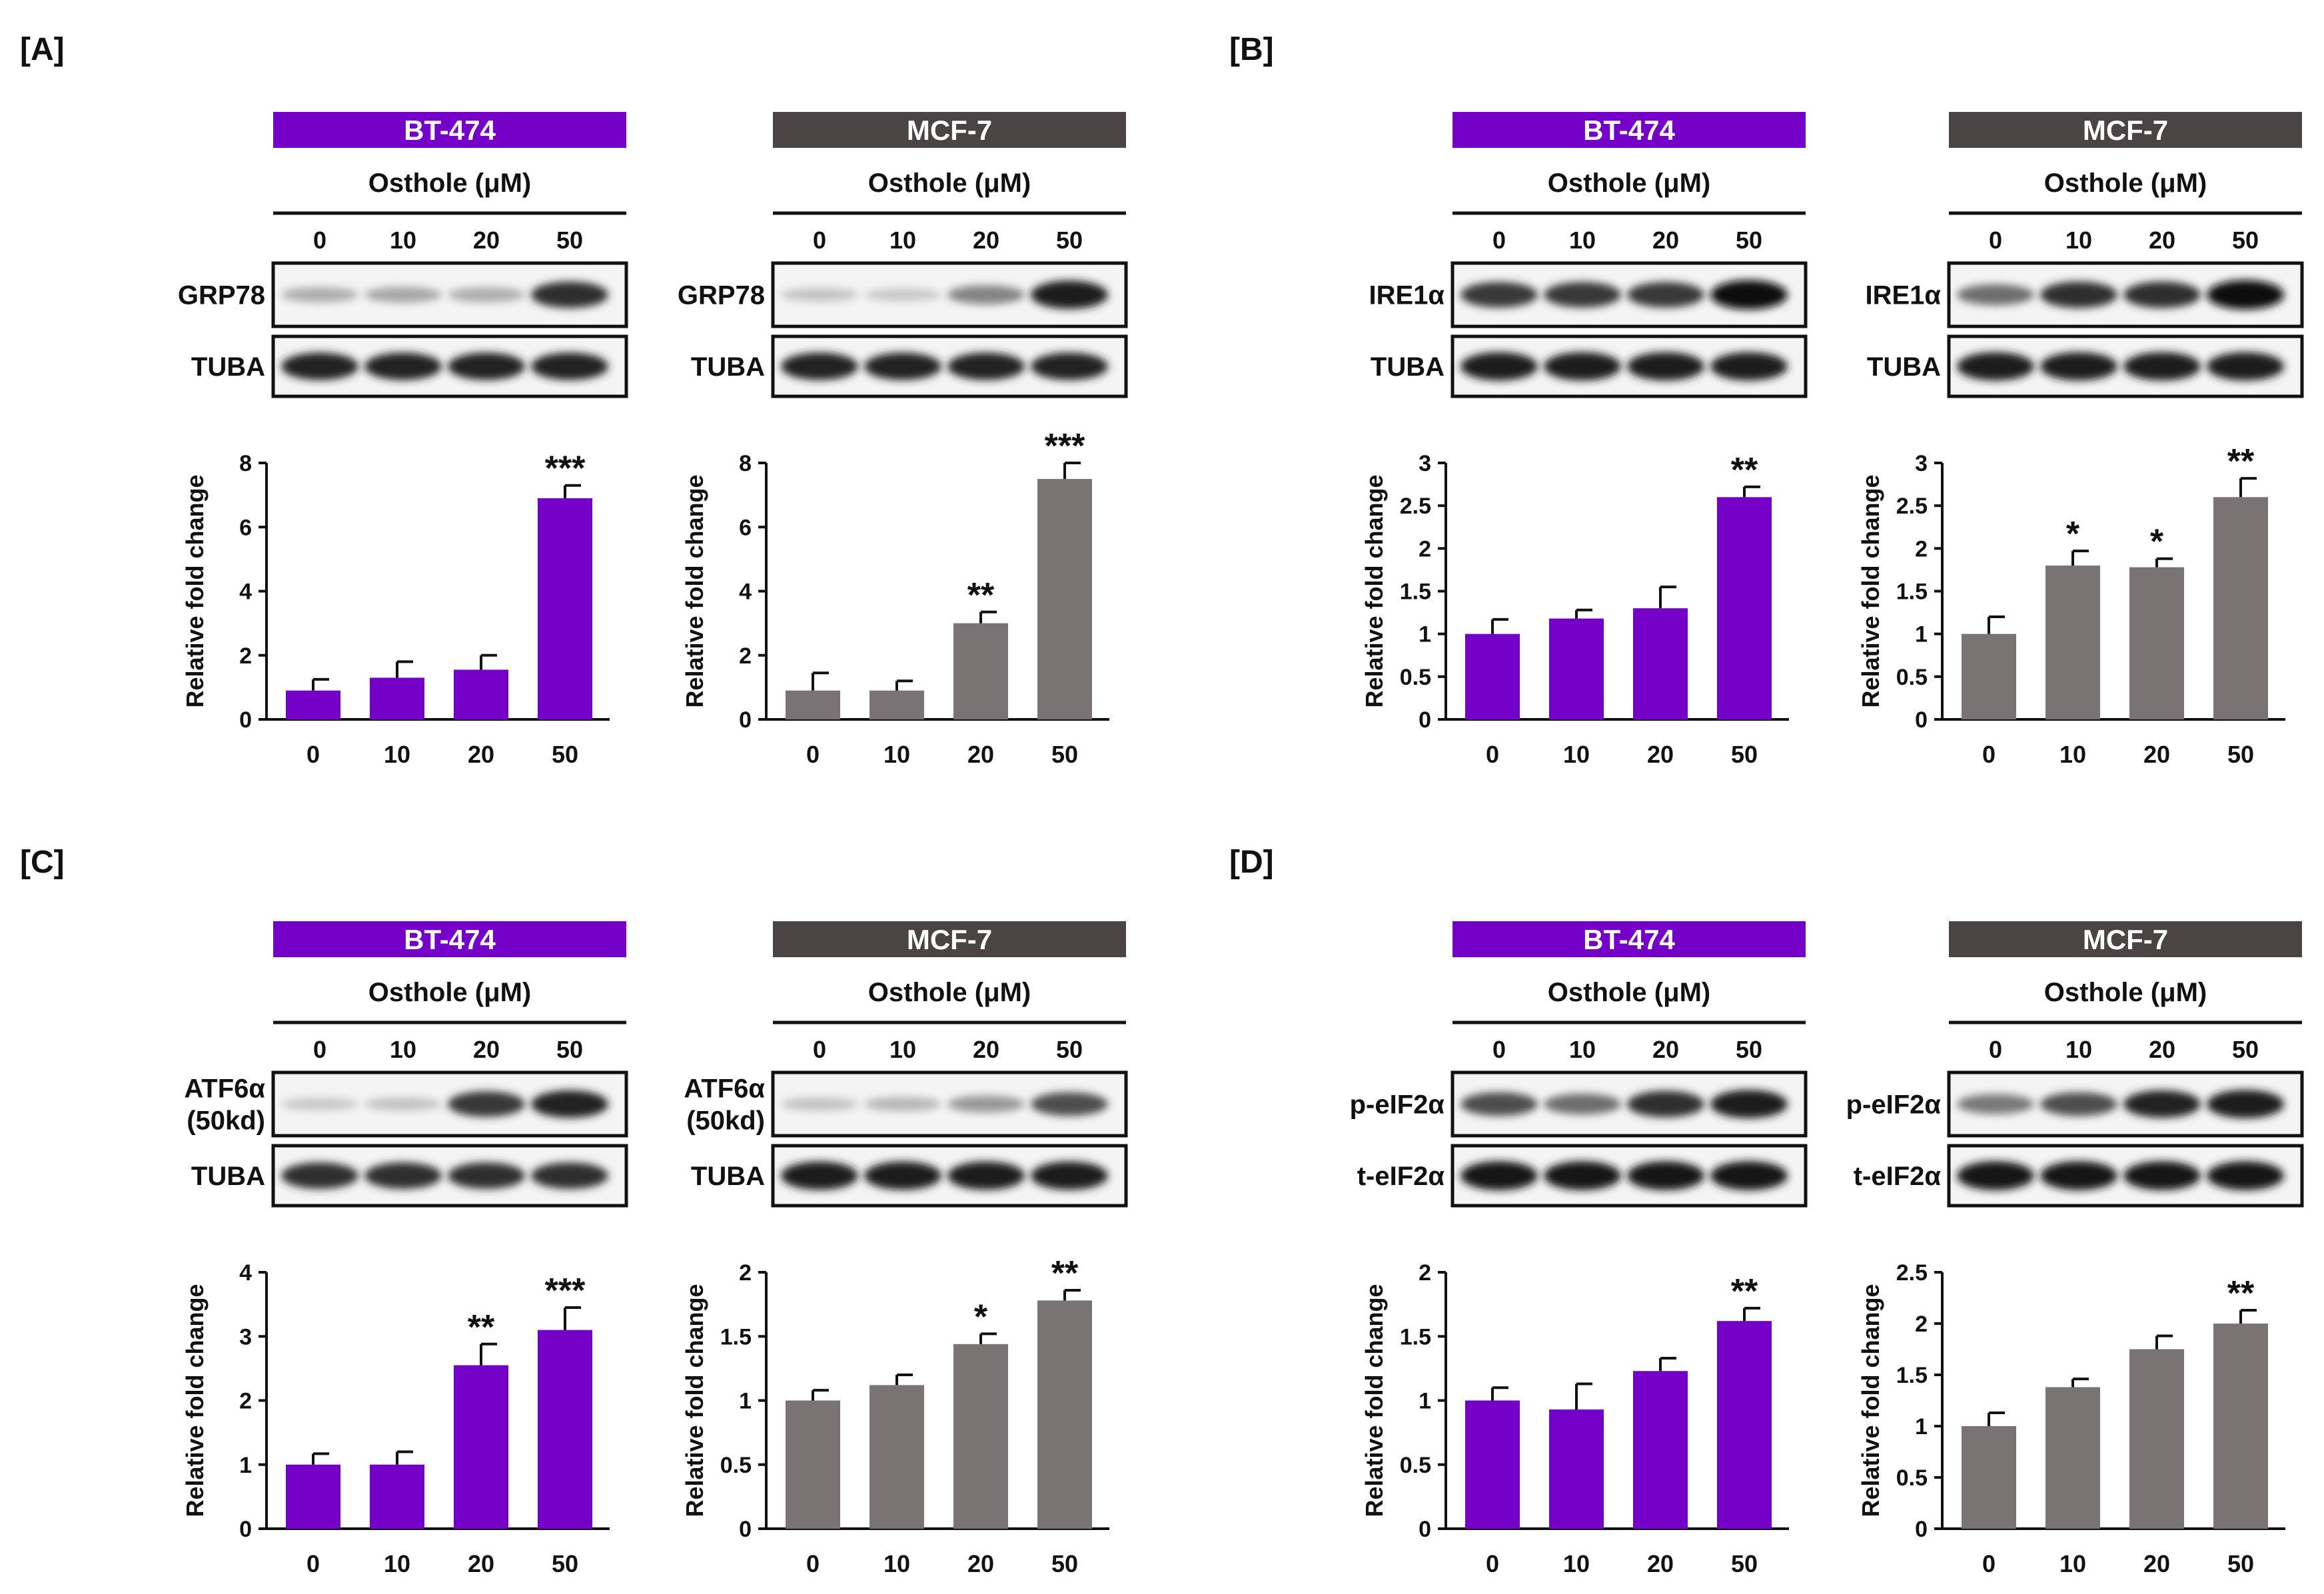 This screenshot has width=2324, height=1594. I want to click on blot-label: IRE1α, so click(1903, 295).